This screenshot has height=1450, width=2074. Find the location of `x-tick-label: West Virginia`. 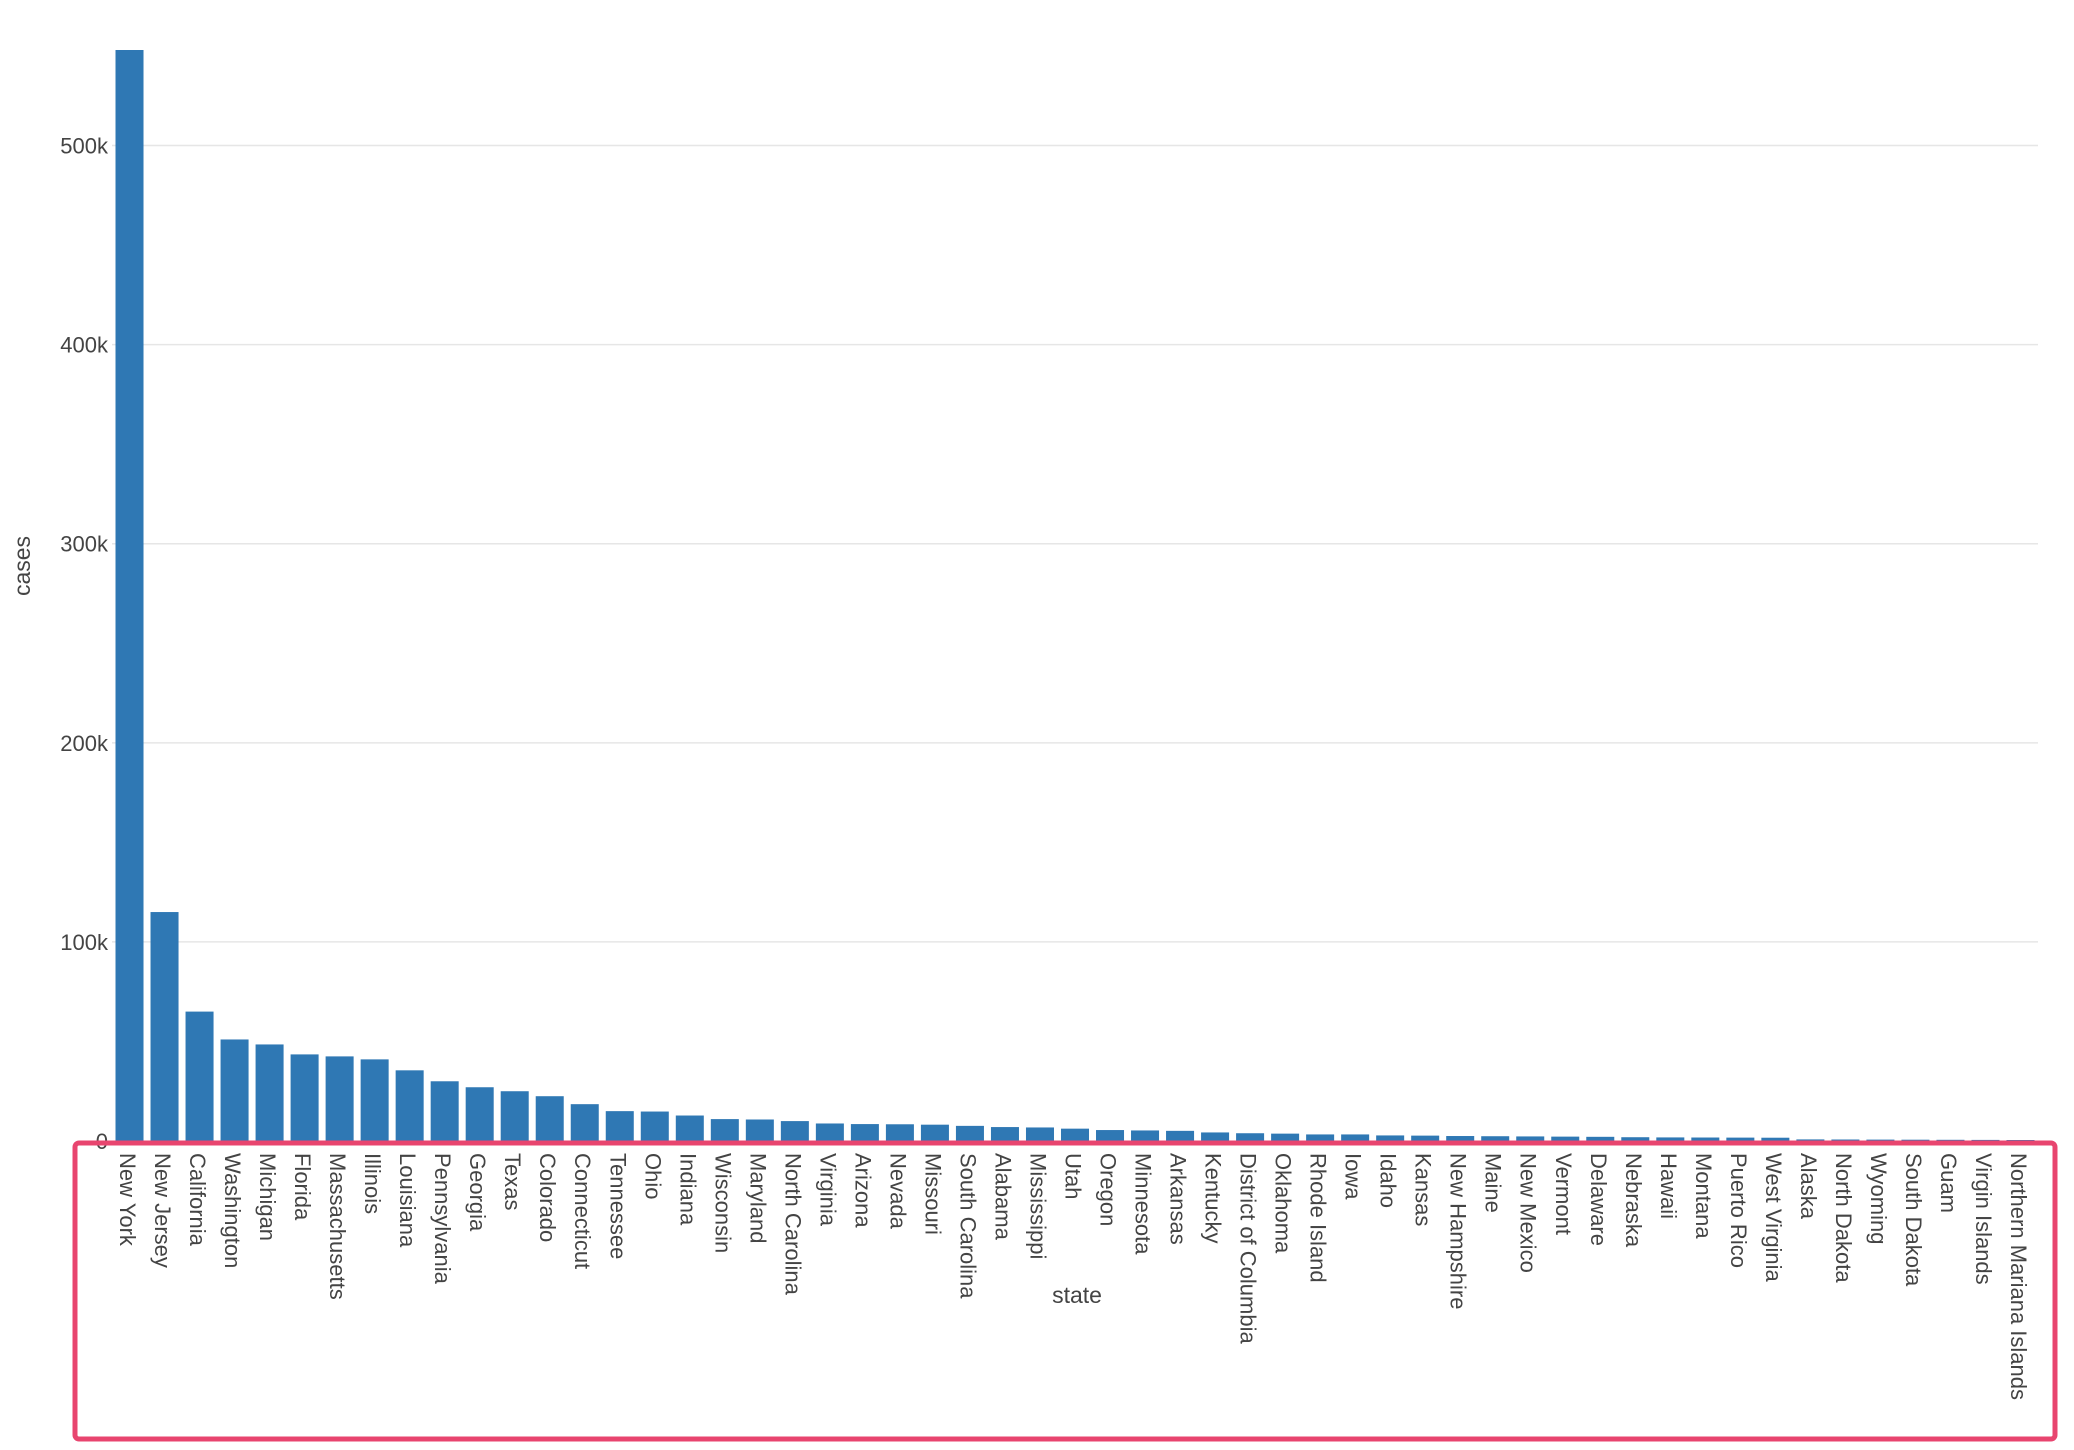

x-tick-label: West Virginia is located at coordinates (1773, 1218).